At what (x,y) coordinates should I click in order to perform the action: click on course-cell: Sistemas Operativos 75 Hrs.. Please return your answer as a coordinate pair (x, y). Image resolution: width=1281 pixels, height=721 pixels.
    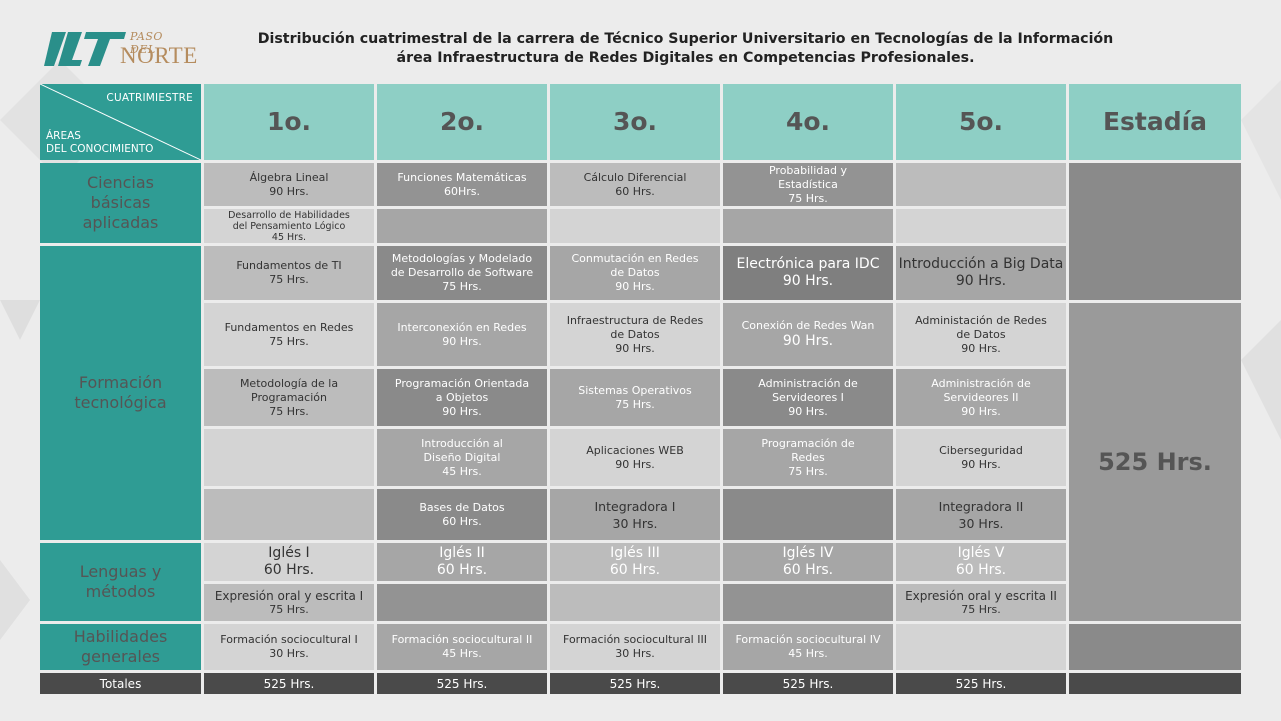
    Looking at the image, I should click on (635, 397).